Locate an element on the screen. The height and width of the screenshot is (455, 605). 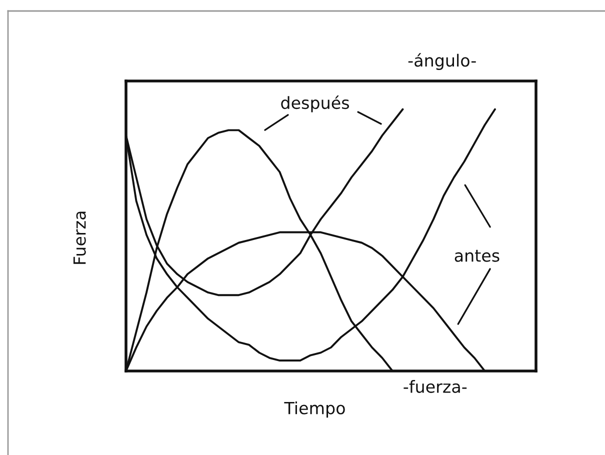
annotation: antes is located at coordinates (477, 256).